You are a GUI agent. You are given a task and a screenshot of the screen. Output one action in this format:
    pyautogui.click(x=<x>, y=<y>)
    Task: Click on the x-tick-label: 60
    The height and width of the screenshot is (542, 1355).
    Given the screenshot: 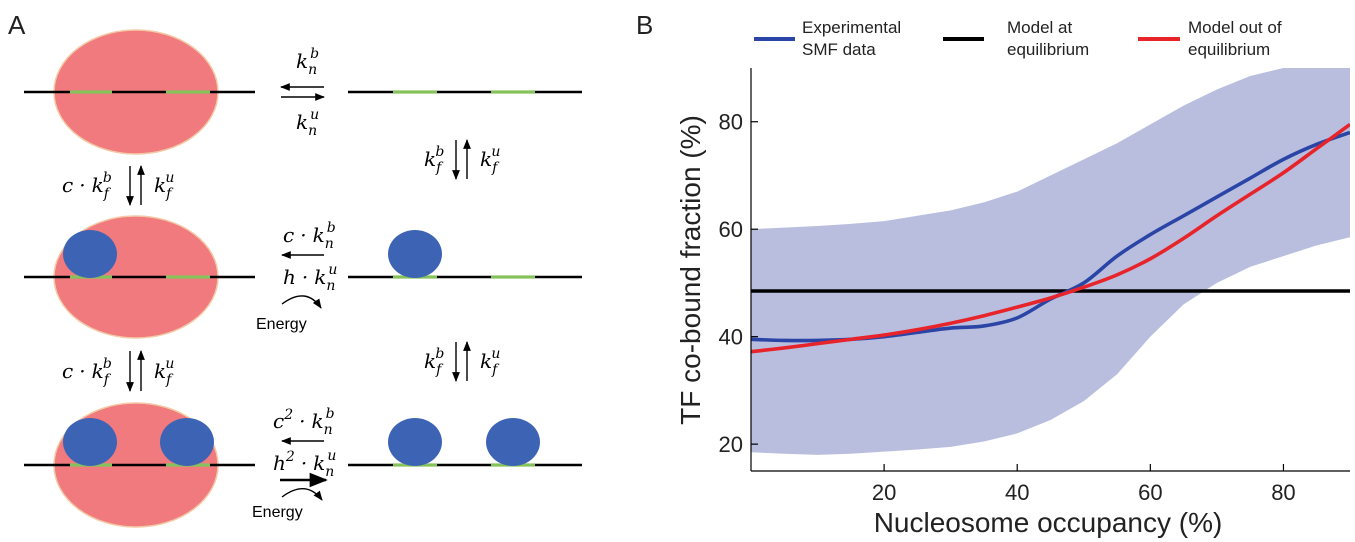 What is the action you would take?
    pyautogui.click(x=1150, y=492)
    